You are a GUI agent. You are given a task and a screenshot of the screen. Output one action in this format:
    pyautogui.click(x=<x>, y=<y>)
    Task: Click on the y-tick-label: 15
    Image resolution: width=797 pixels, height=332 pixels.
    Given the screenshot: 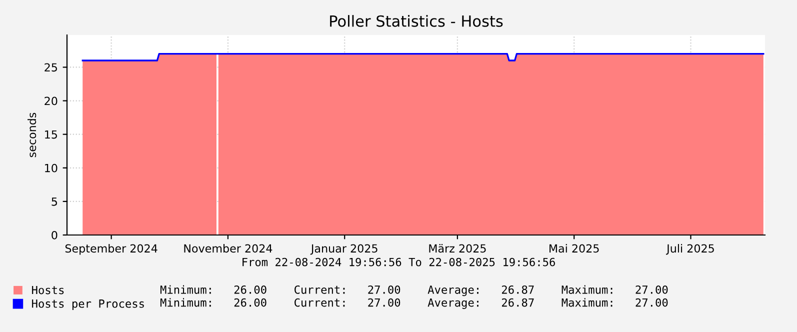 What is the action you would take?
    pyautogui.click(x=51, y=134)
    